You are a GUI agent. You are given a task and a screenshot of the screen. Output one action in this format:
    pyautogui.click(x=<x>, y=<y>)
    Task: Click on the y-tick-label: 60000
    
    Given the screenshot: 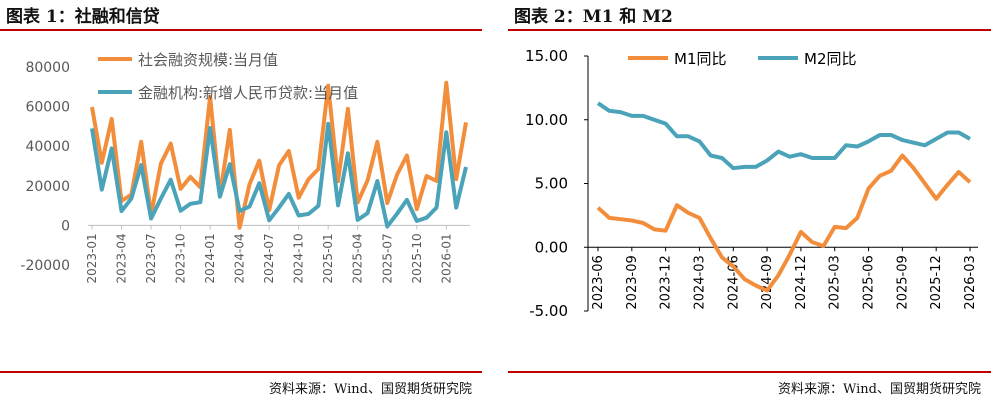 What is the action you would take?
    pyautogui.click(x=47, y=108)
    